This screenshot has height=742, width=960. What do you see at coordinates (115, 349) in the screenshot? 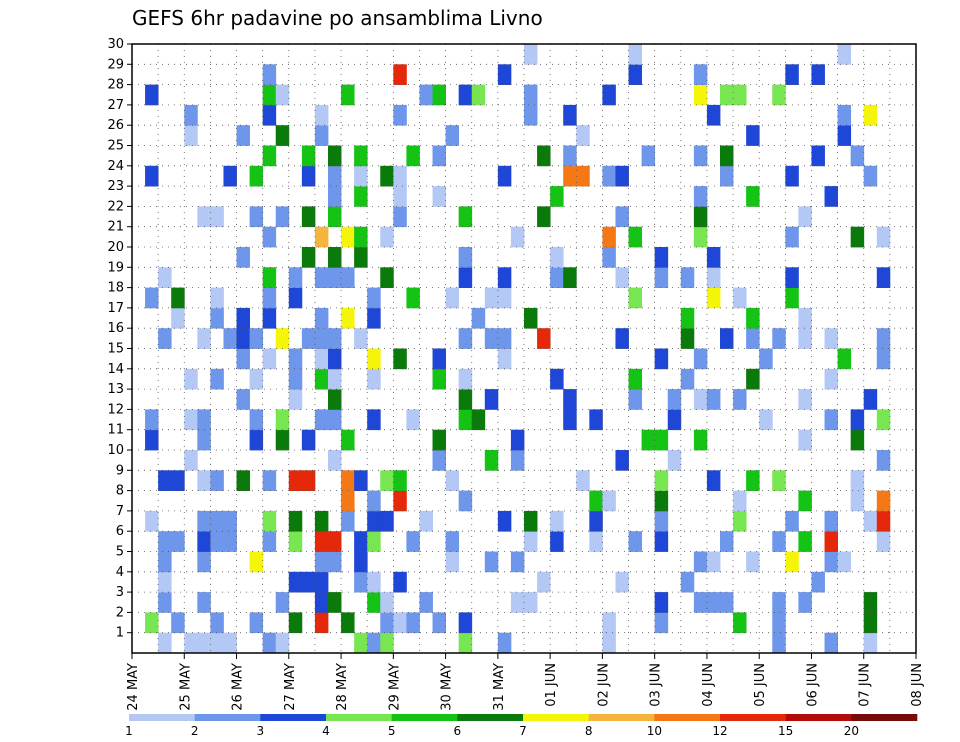
I see `y-tick-label: 15` at bounding box center [115, 349].